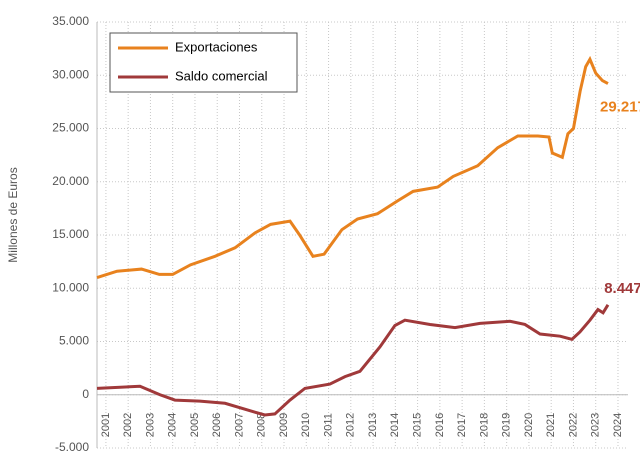  What do you see at coordinates (529, 425) in the screenshot?
I see `x-tick-label: 2020` at bounding box center [529, 425].